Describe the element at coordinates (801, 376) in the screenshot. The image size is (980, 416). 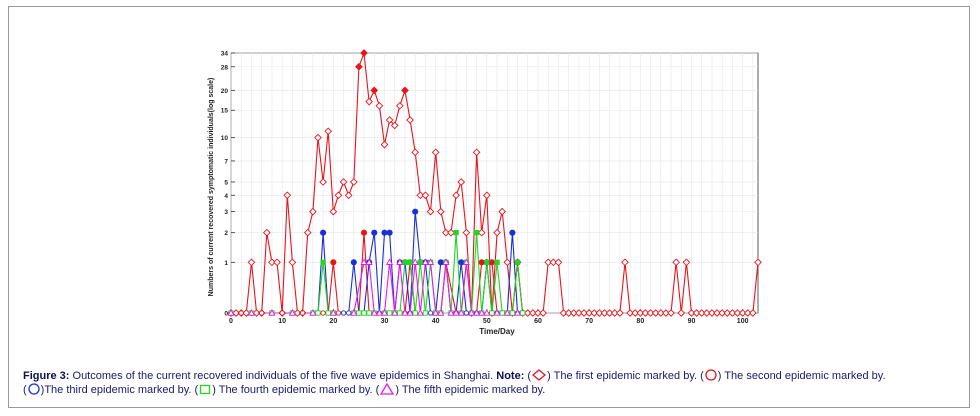
I see `caption-second: ) The second epidemic marked by.` at that location.